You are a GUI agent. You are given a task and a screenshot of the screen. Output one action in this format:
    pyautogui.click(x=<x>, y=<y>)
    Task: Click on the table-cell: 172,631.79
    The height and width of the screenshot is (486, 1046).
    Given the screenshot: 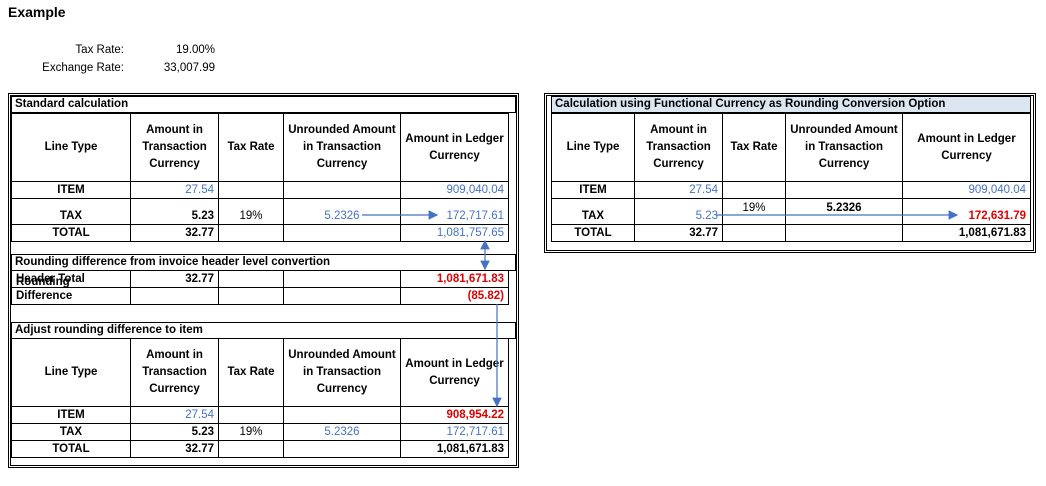 What is the action you would take?
    pyautogui.click(x=966, y=211)
    